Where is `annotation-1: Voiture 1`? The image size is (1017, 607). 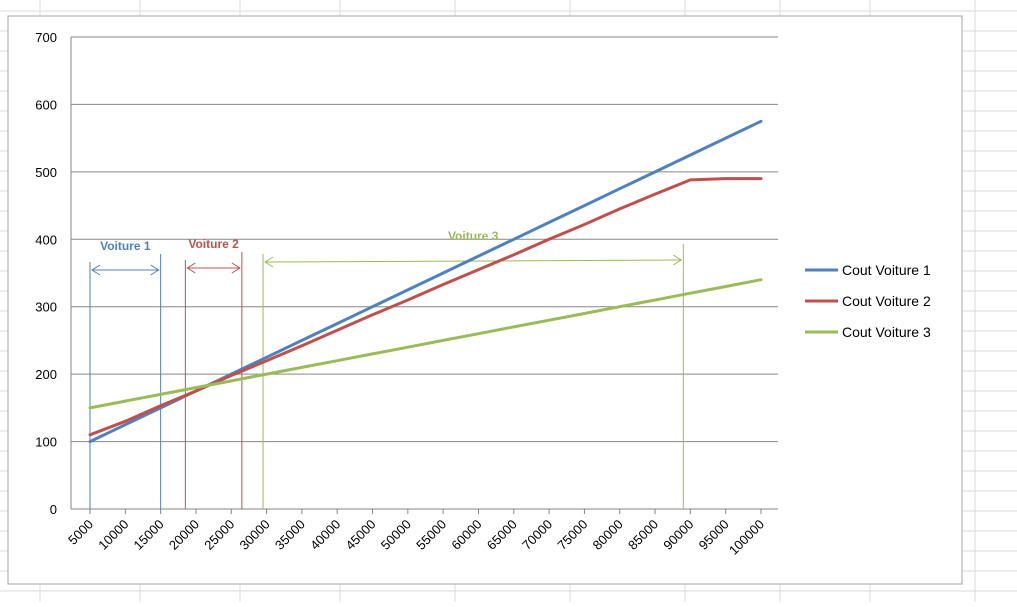
annotation-1: Voiture 1 is located at coordinates (125, 374).